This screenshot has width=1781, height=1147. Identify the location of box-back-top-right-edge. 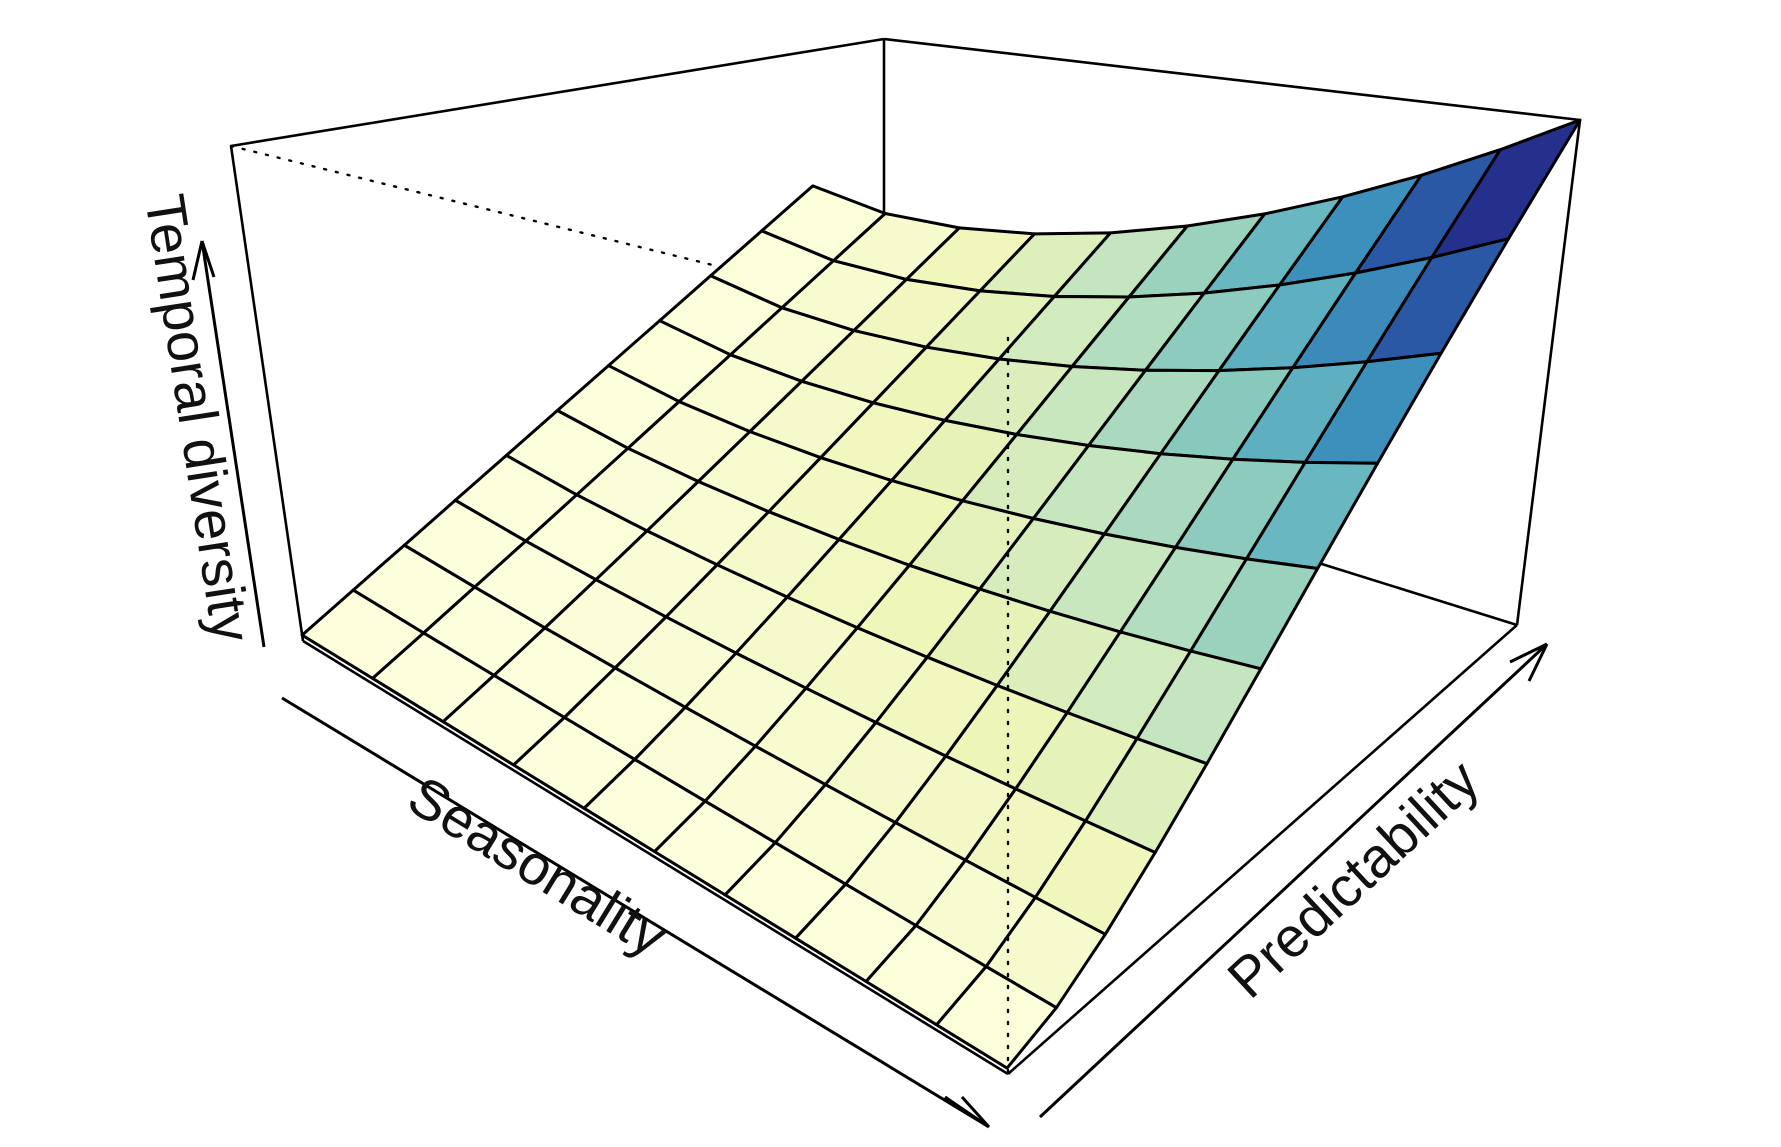
(1232, 79).